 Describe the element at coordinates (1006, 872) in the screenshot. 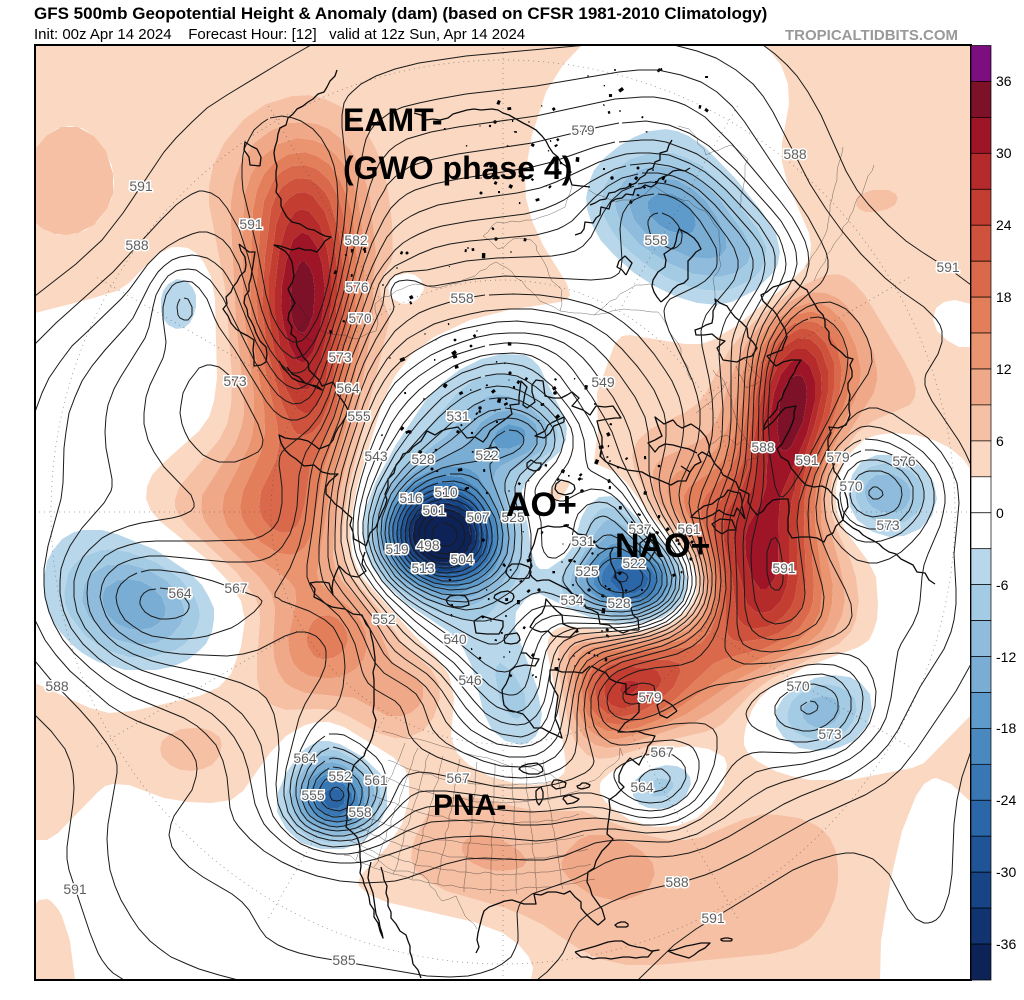

I see `svg-text: -30` at that location.